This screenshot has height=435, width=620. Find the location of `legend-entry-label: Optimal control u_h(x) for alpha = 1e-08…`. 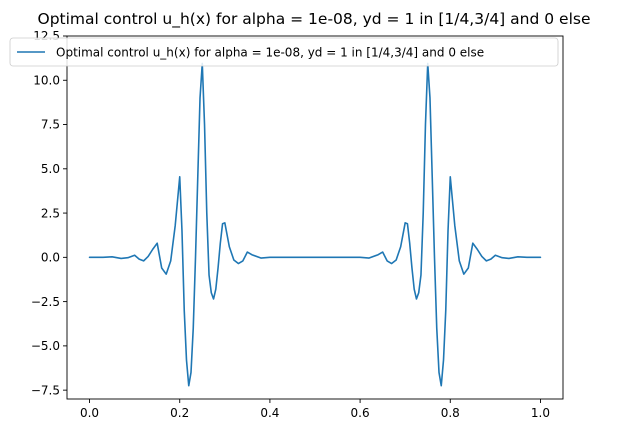

legend-entry-label: Optimal control u_h(x) for alpha = 1e-08… is located at coordinates (270, 53).